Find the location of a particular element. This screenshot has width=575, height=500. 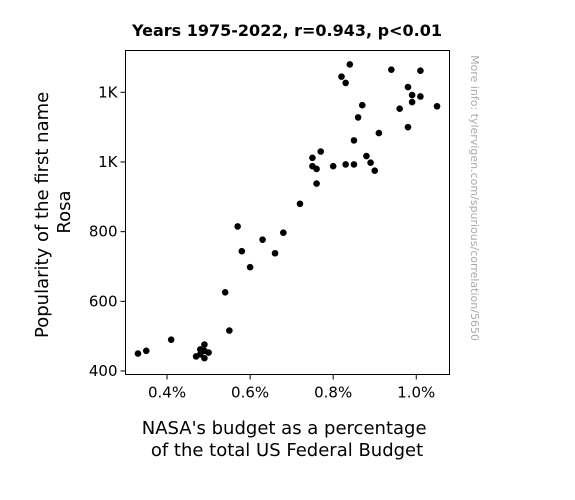

y-tick-label: 600 is located at coordinates (103, 301).